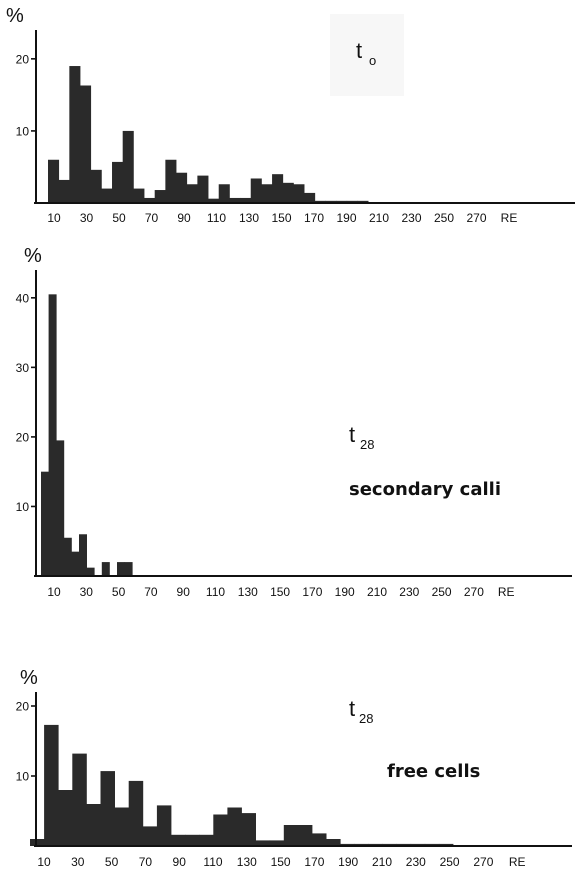 This screenshot has height=883, width=581. Describe the element at coordinates (119, 592) in the screenshot. I see `panel-2-x-tick-label-50: 50` at that location.